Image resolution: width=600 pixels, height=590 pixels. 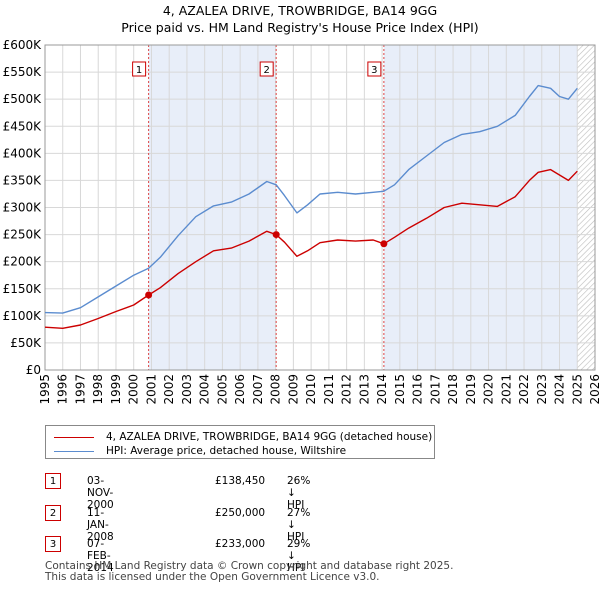 What do you see at coordinates (116, 389) in the screenshot?
I see `x-tick-label: 1999` at bounding box center [116, 389].